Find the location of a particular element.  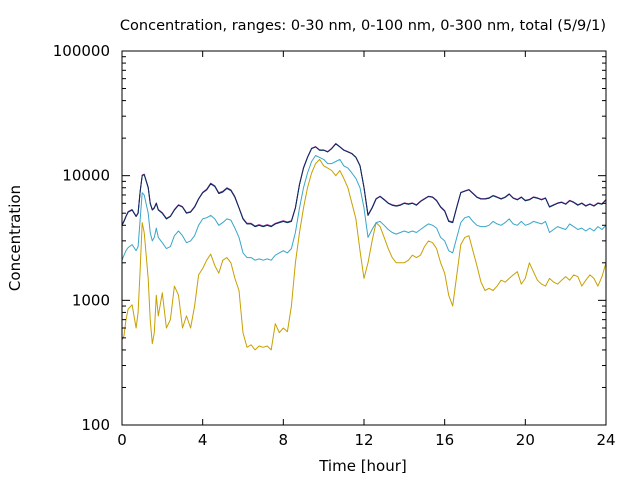

y-tick-label: 10000 is located at coordinates (86, 176).